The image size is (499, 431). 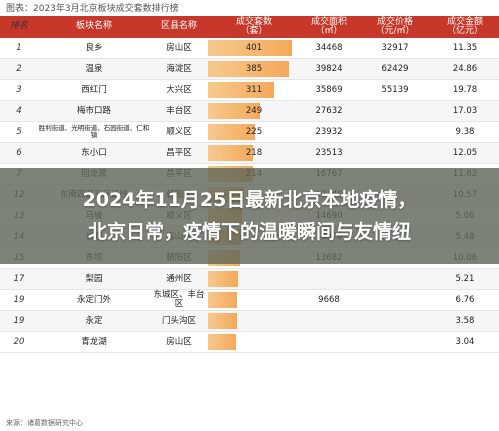 I want to click on cell-district: 东城区、丰台区, so click(x=179, y=299).